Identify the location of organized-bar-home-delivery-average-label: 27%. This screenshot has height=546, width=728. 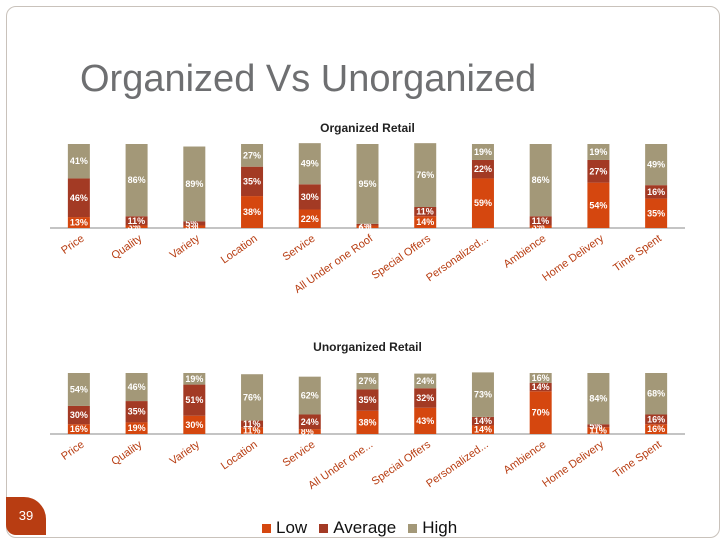
(598, 171).